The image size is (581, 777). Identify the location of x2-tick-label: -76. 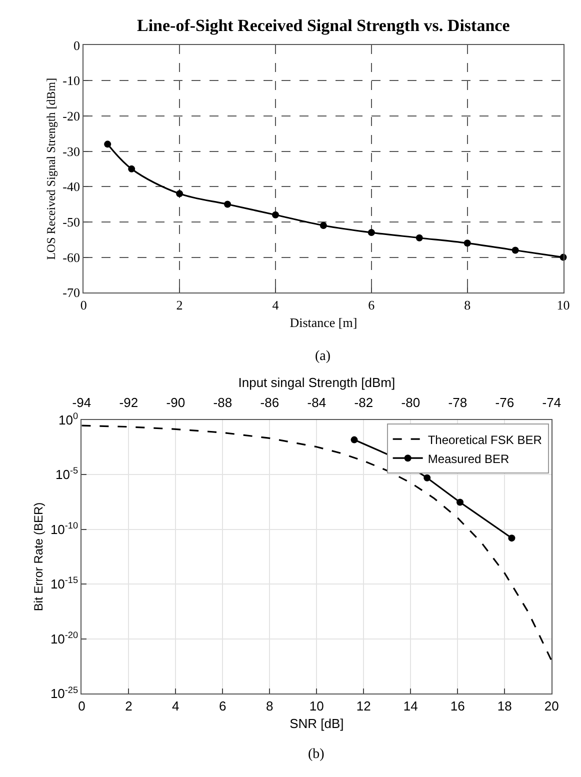
(504, 402).